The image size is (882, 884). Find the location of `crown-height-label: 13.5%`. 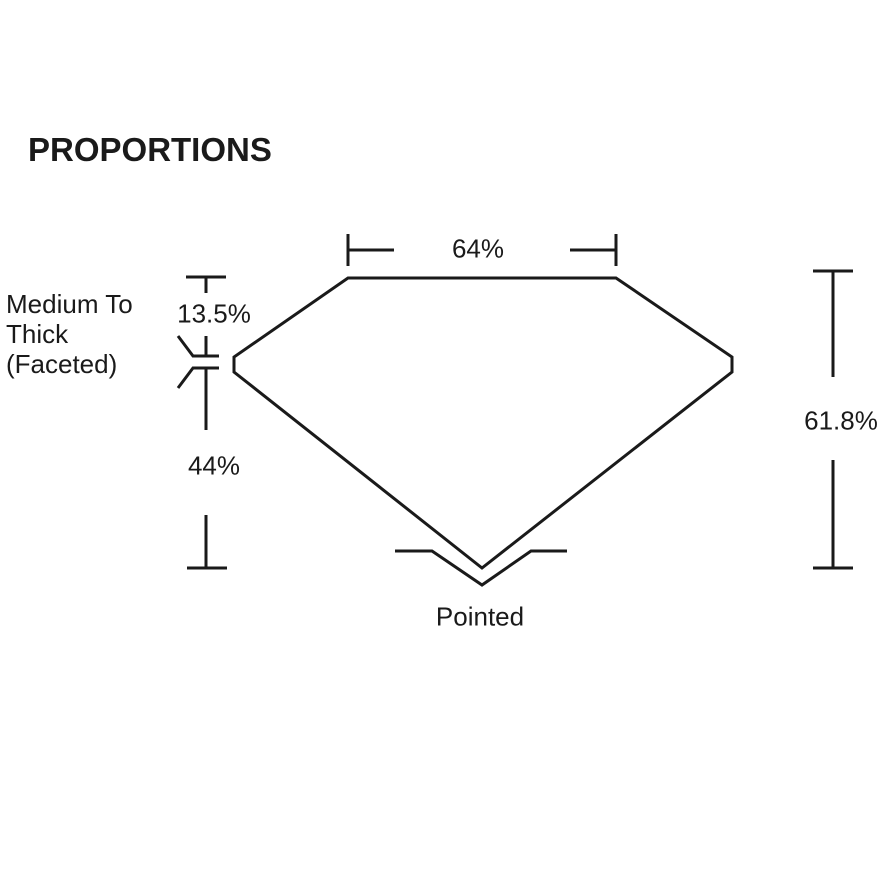

crown-height-label: 13.5% is located at coordinates (214, 313).